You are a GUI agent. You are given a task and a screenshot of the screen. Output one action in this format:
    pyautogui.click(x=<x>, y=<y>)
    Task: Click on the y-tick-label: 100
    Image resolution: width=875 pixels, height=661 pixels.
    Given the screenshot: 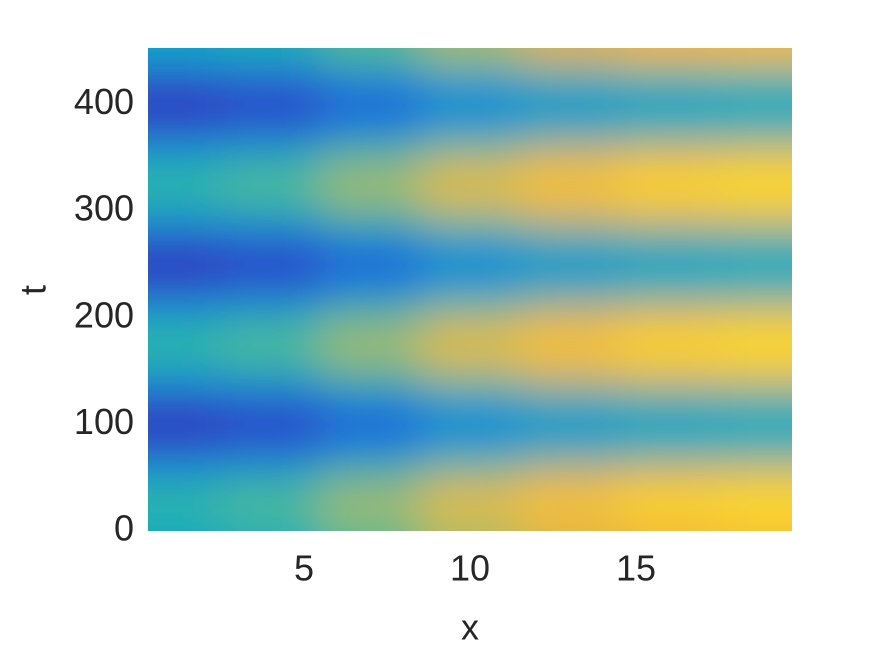 What is the action you would take?
    pyautogui.click(x=104, y=421)
    